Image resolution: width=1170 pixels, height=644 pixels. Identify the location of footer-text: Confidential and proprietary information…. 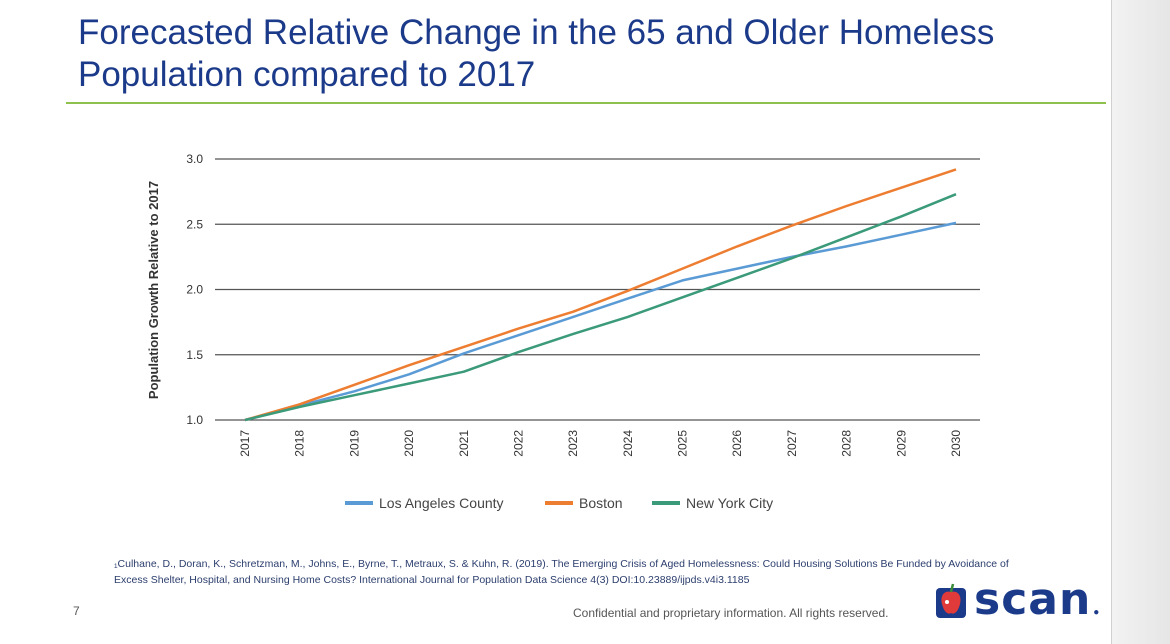
(731, 613).